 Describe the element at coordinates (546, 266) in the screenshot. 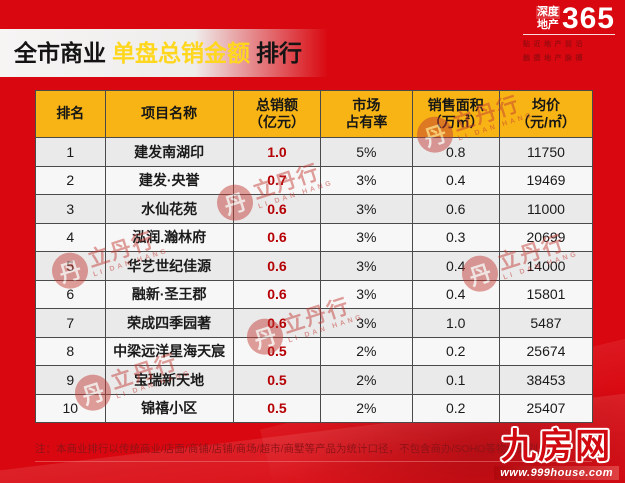

I see `cell-price: 14000` at that location.